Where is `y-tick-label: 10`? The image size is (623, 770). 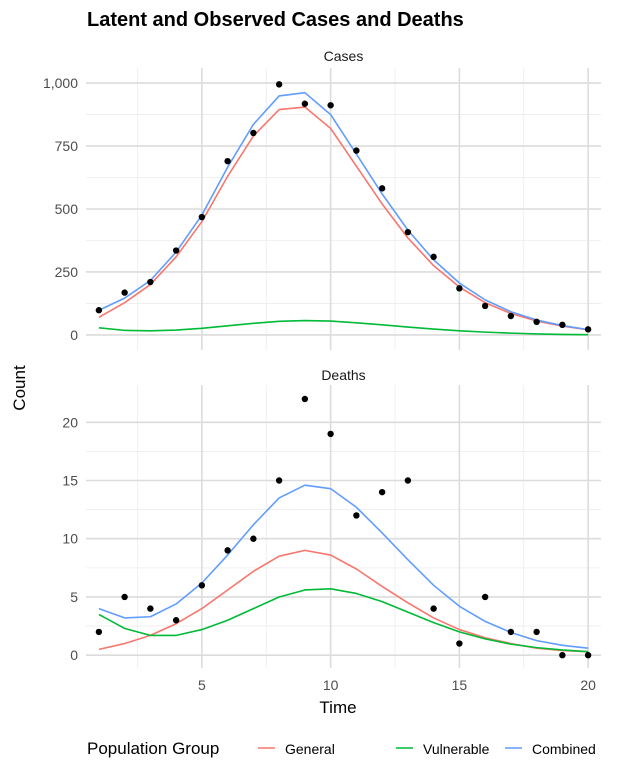 y-tick-label: 10 is located at coordinates (70, 539).